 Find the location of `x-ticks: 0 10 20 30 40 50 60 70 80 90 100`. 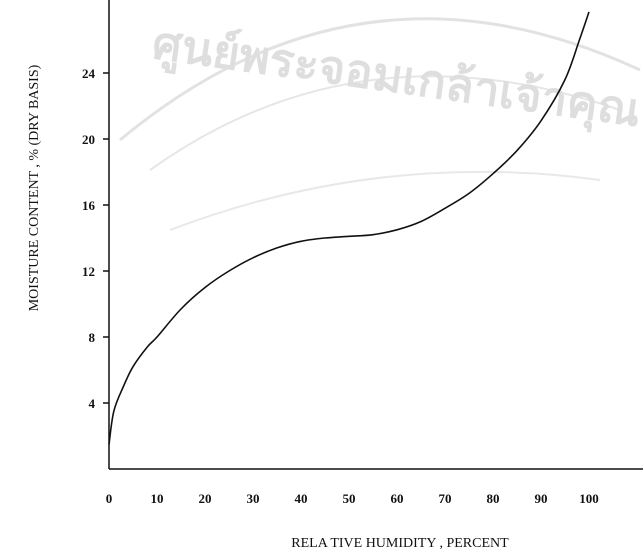

x-ticks: 0 10 20 30 40 50 60 70 80 90 100 is located at coordinates (352, 498).